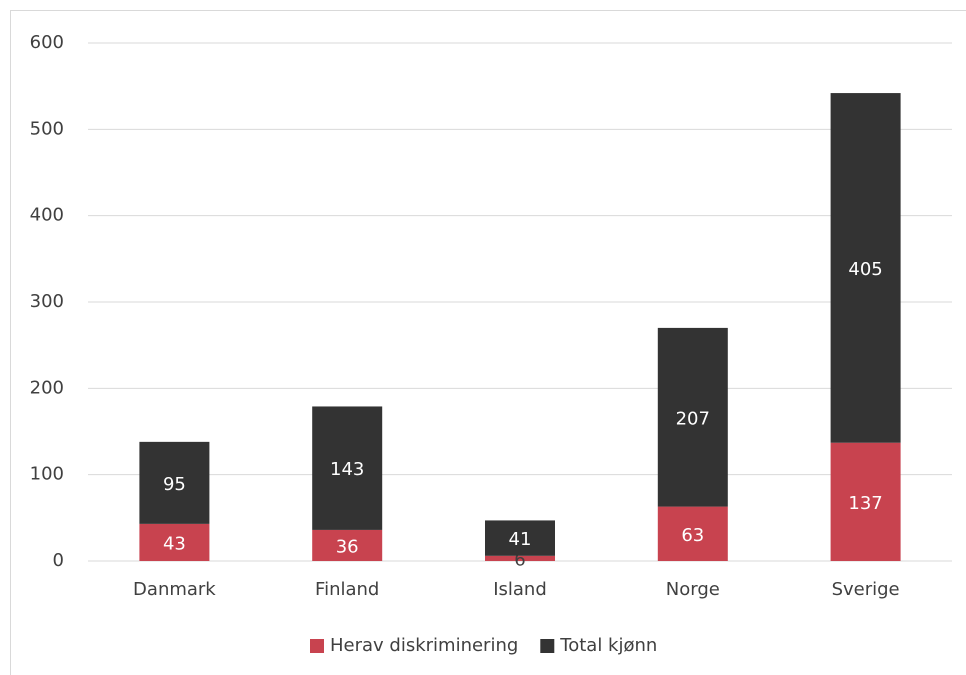 Image resolution: width=966 pixels, height=675 pixels. I want to click on legend-label: Herav diskriminering, so click(424, 645).